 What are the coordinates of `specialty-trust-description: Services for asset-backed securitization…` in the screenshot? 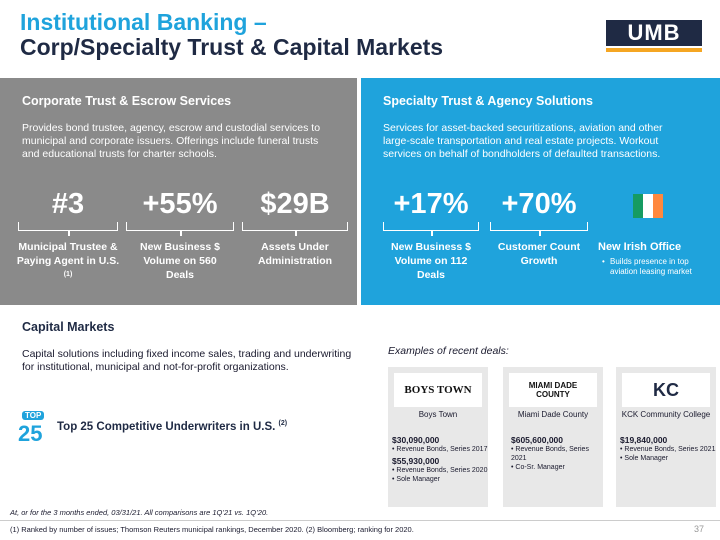 It's located at (523, 141).